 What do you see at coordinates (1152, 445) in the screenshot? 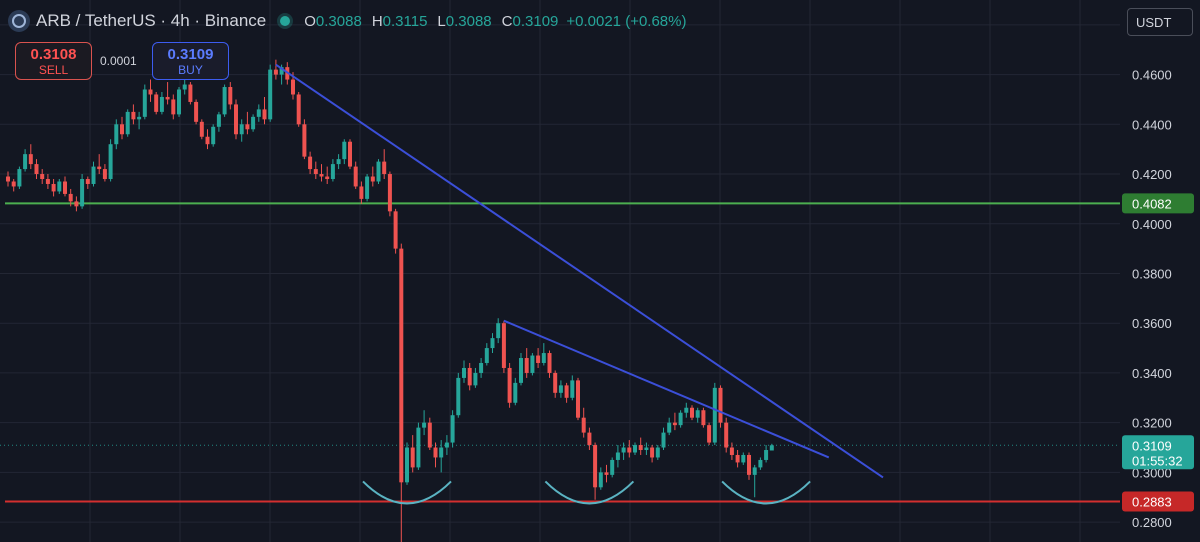
I see `last-price-badge: 0.3109` at bounding box center [1152, 445].